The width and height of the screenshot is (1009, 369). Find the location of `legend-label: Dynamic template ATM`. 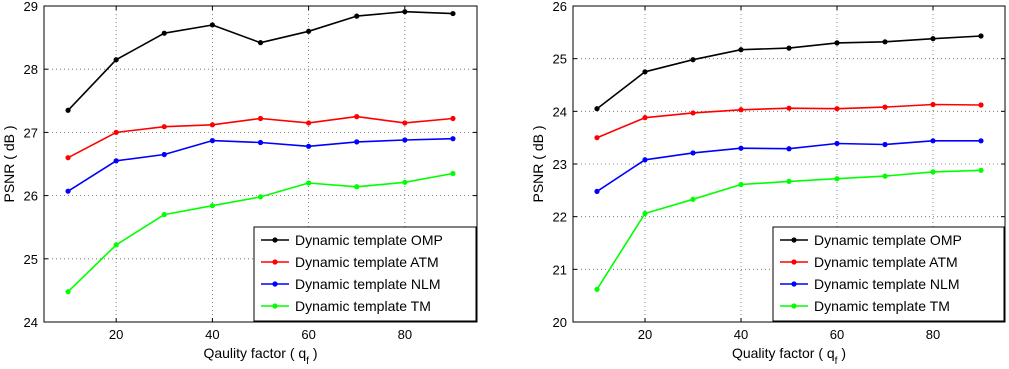

legend-label: Dynamic template ATM is located at coordinates (886, 262).